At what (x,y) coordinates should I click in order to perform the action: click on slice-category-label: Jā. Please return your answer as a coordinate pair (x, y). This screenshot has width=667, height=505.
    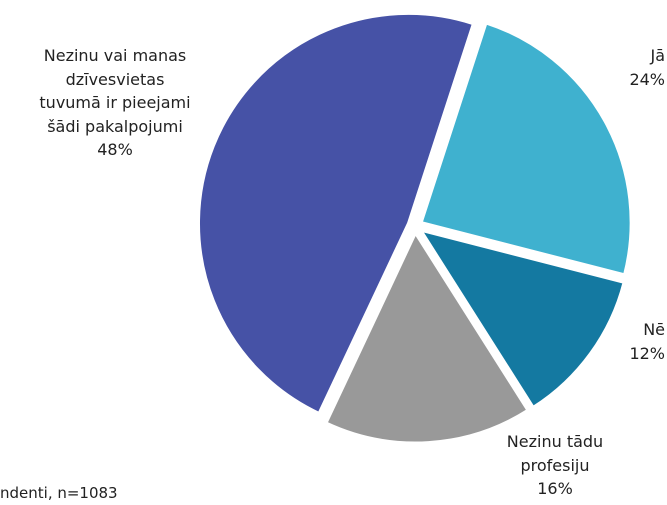
    Looking at the image, I should click on (657, 55).